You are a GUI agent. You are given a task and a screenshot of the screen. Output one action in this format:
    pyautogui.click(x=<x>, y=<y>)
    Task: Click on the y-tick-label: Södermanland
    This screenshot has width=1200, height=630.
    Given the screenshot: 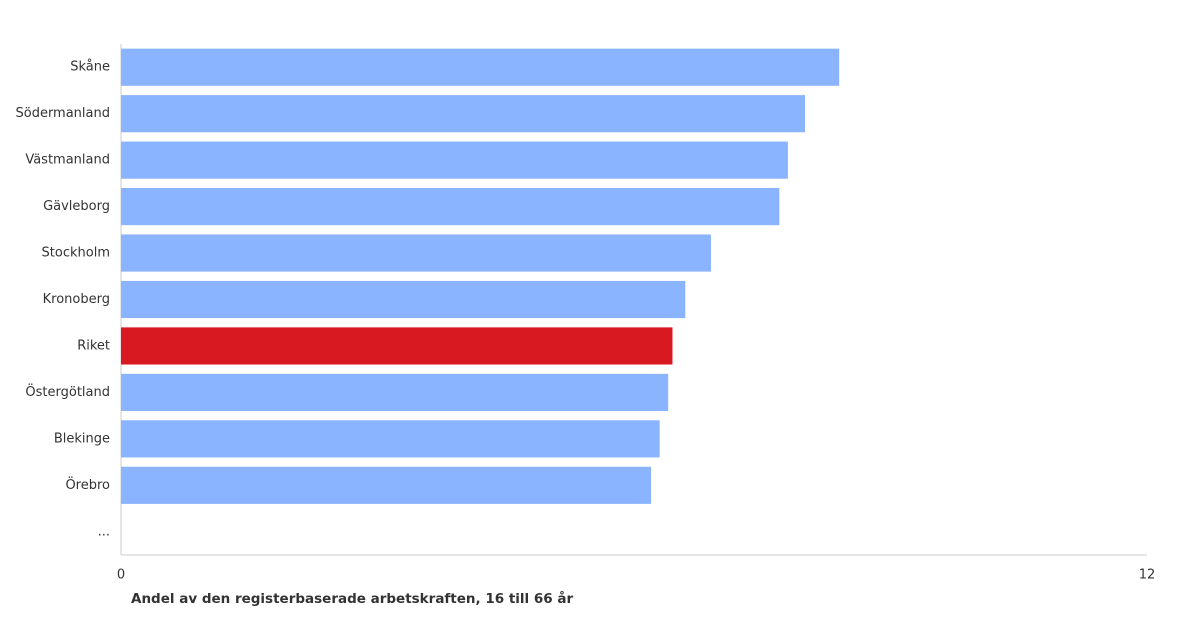 What is the action you would take?
    pyautogui.click(x=62, y=113)
    